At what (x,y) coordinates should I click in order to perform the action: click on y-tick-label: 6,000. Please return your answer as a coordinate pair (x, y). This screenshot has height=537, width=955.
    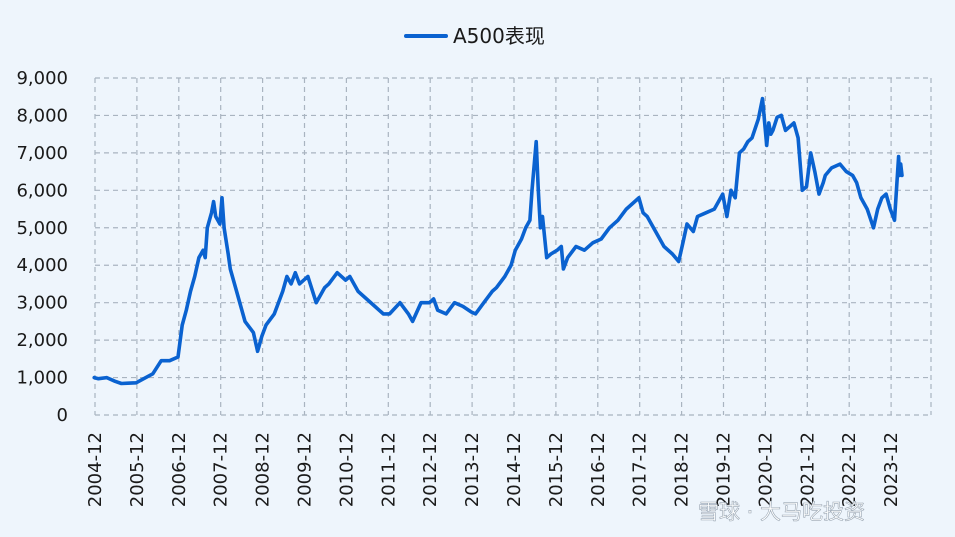
    Looking at the image, I should click on (42, 190).